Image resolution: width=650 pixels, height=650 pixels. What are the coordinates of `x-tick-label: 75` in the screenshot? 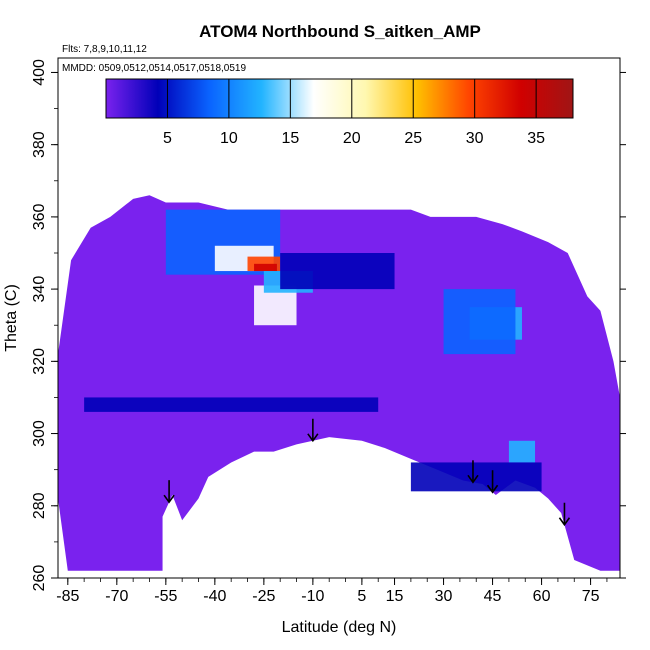 It's located at (591, 596).